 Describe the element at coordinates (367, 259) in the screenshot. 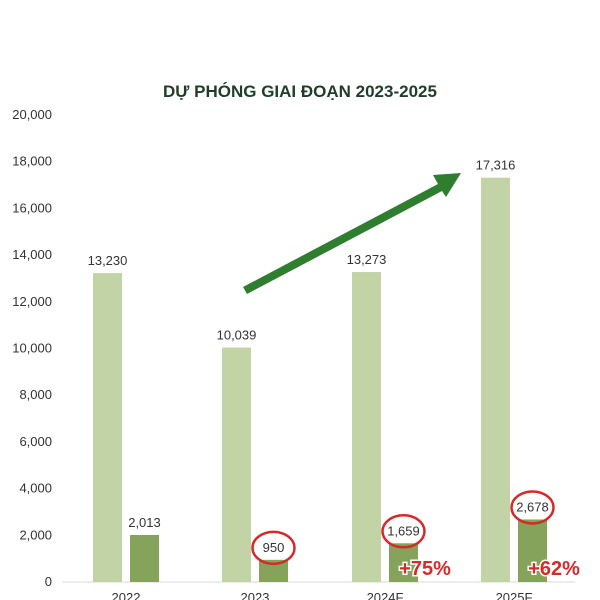

I see `data-label: 13,273` at that location.